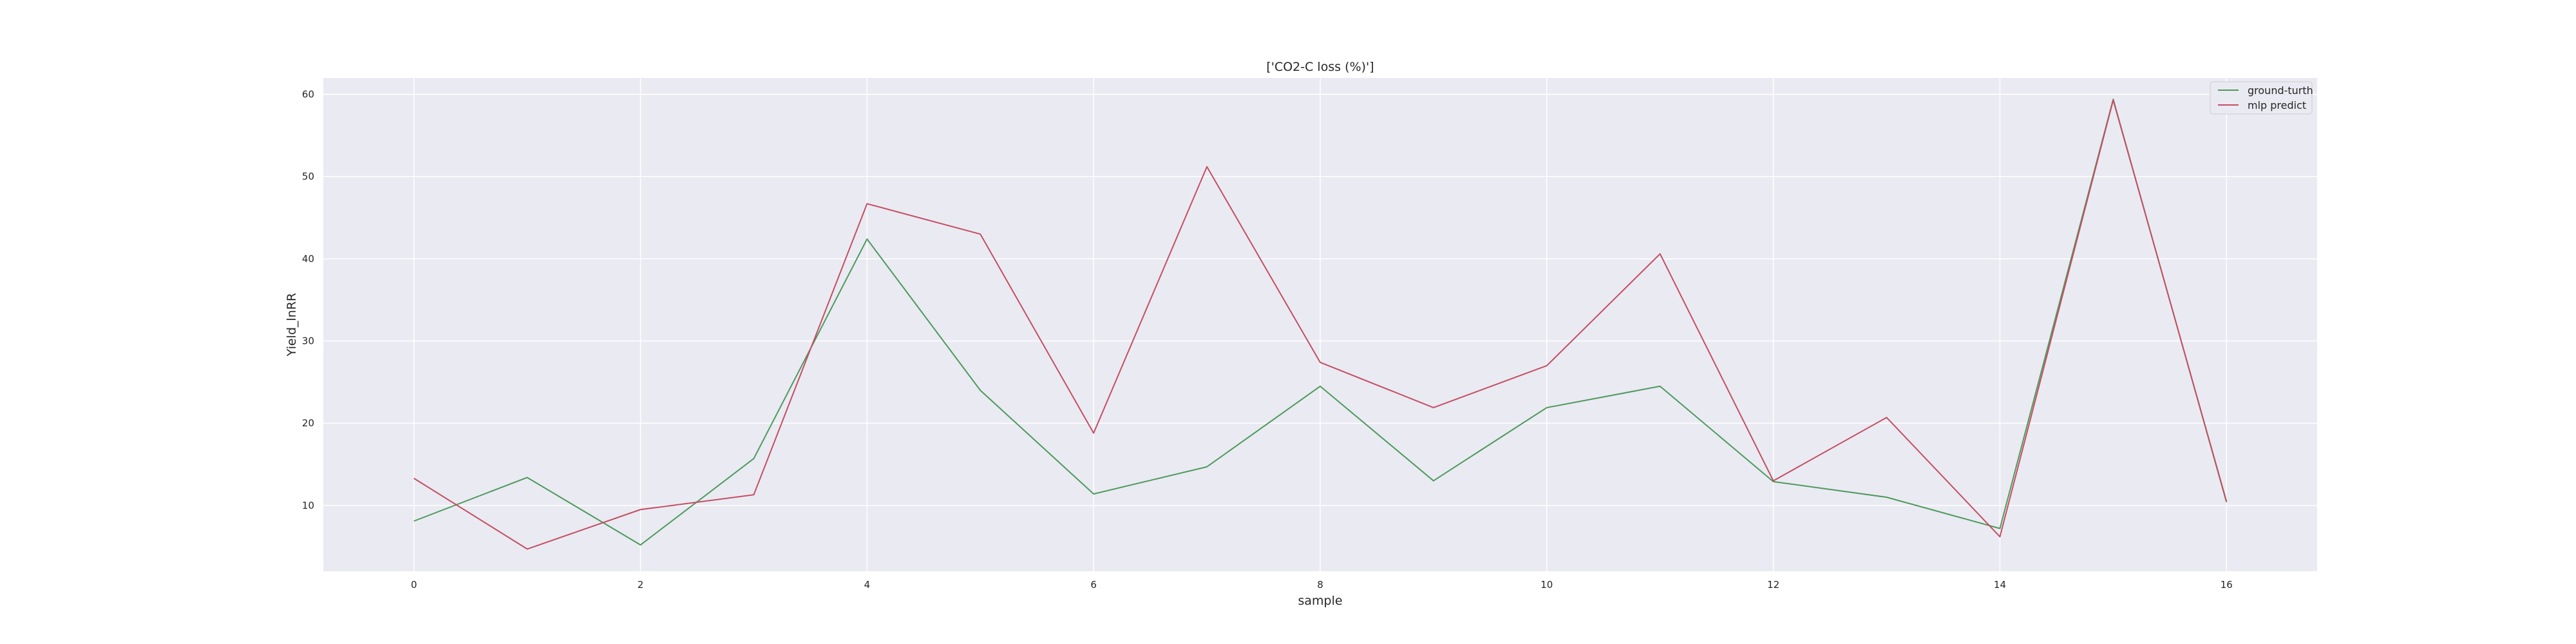 This screenshot has width=2576, height=644. Describe the element at coordinates (2277, 105) in the screenshot. I see `legend-label-mlp-predict: mlp predict` at that location.